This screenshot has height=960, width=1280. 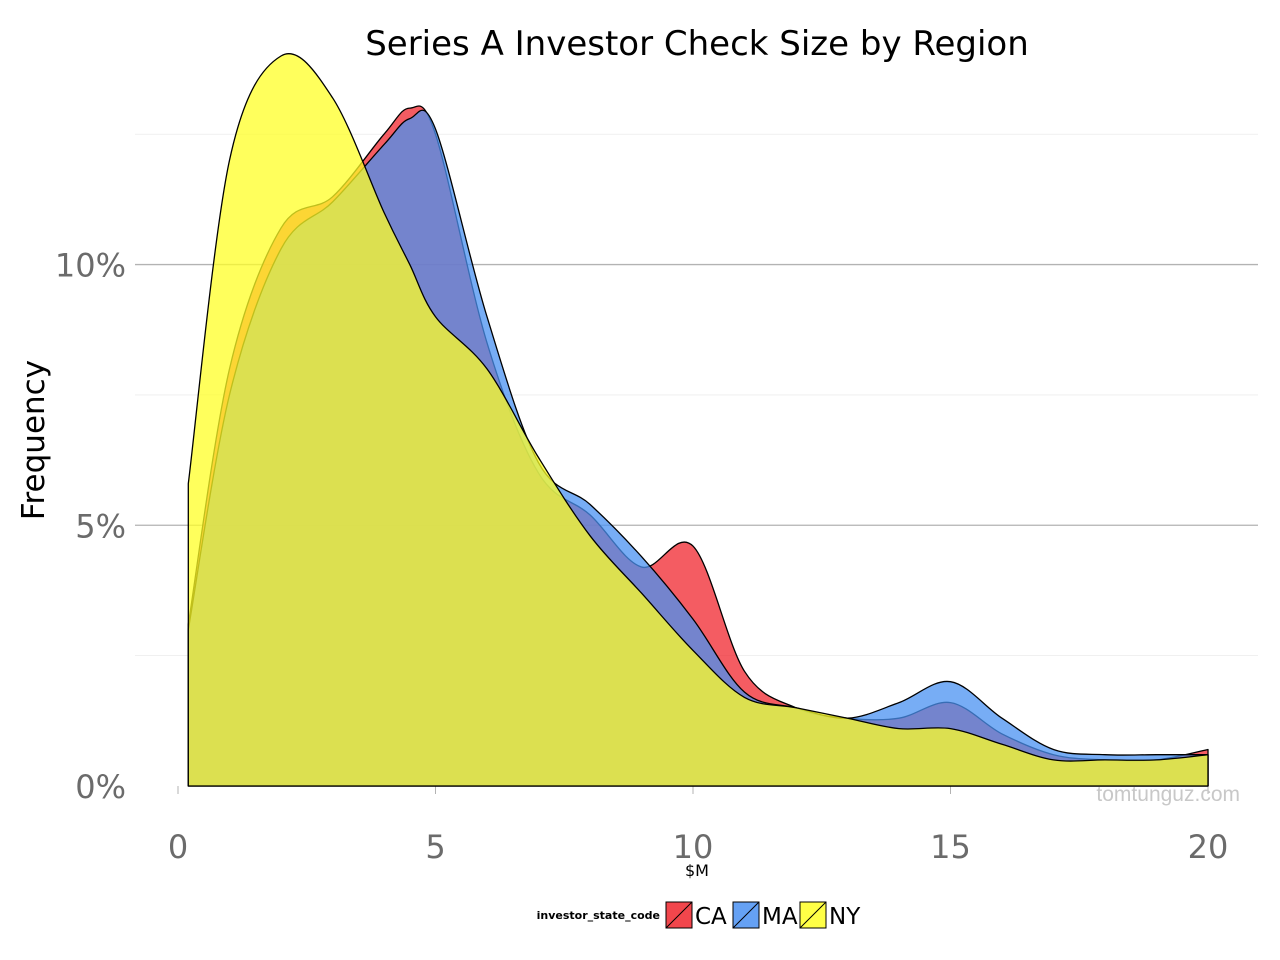 What do you see at coordinates (178, 847) in the screenshot?
I see `x-tick-label: 0` at bounding box center [178, 847].